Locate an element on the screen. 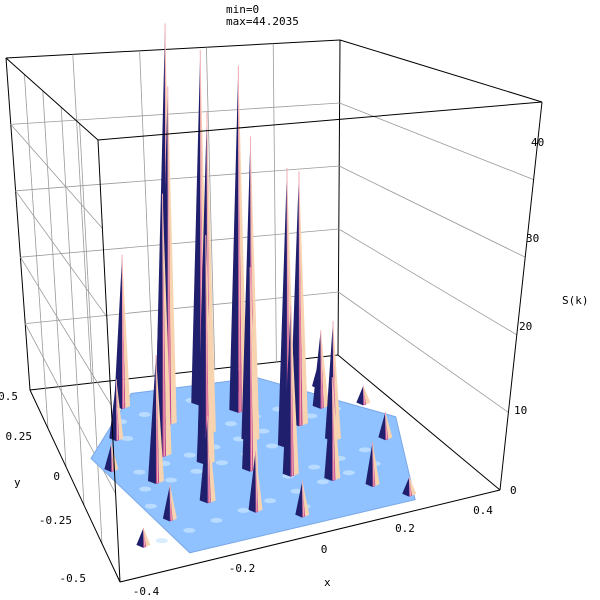  y-axis-label: y is located at coordinates (17, 482).